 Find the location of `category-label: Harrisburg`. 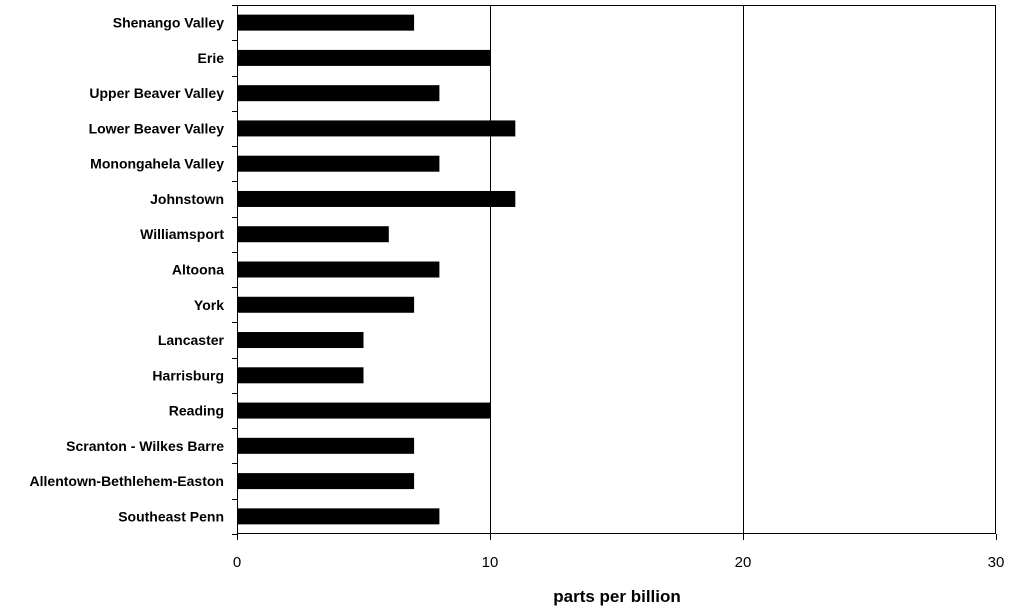

category-label: Harrisburg is located at coordinates (188, 375).